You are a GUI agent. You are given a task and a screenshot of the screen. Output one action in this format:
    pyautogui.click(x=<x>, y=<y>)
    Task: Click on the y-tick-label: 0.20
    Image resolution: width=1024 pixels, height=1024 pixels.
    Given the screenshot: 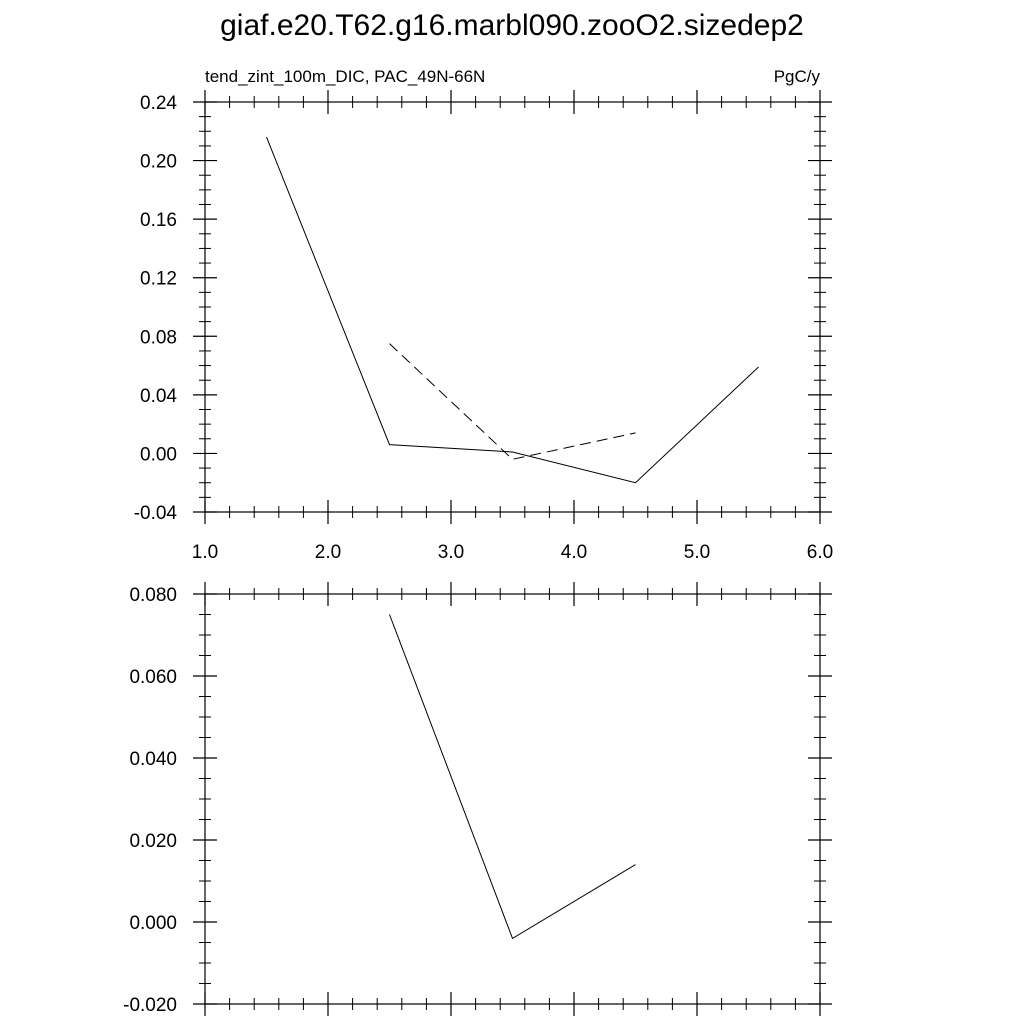 What is the action you would take?
    pyautogui.click(x=158, y=162)
    